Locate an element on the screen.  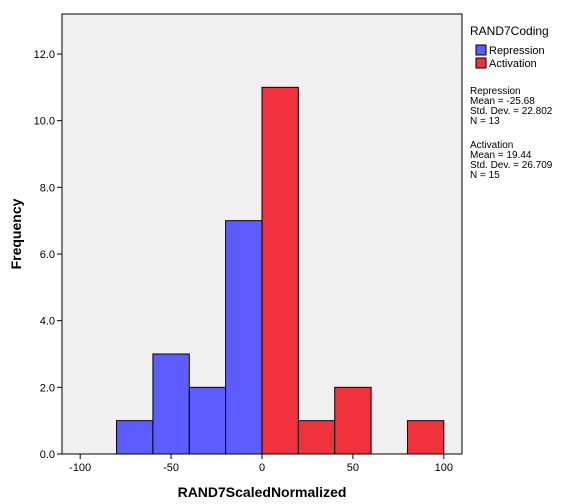
x-axis-title: RAND7ScaledNormalized is located at coordinates (262, 492).